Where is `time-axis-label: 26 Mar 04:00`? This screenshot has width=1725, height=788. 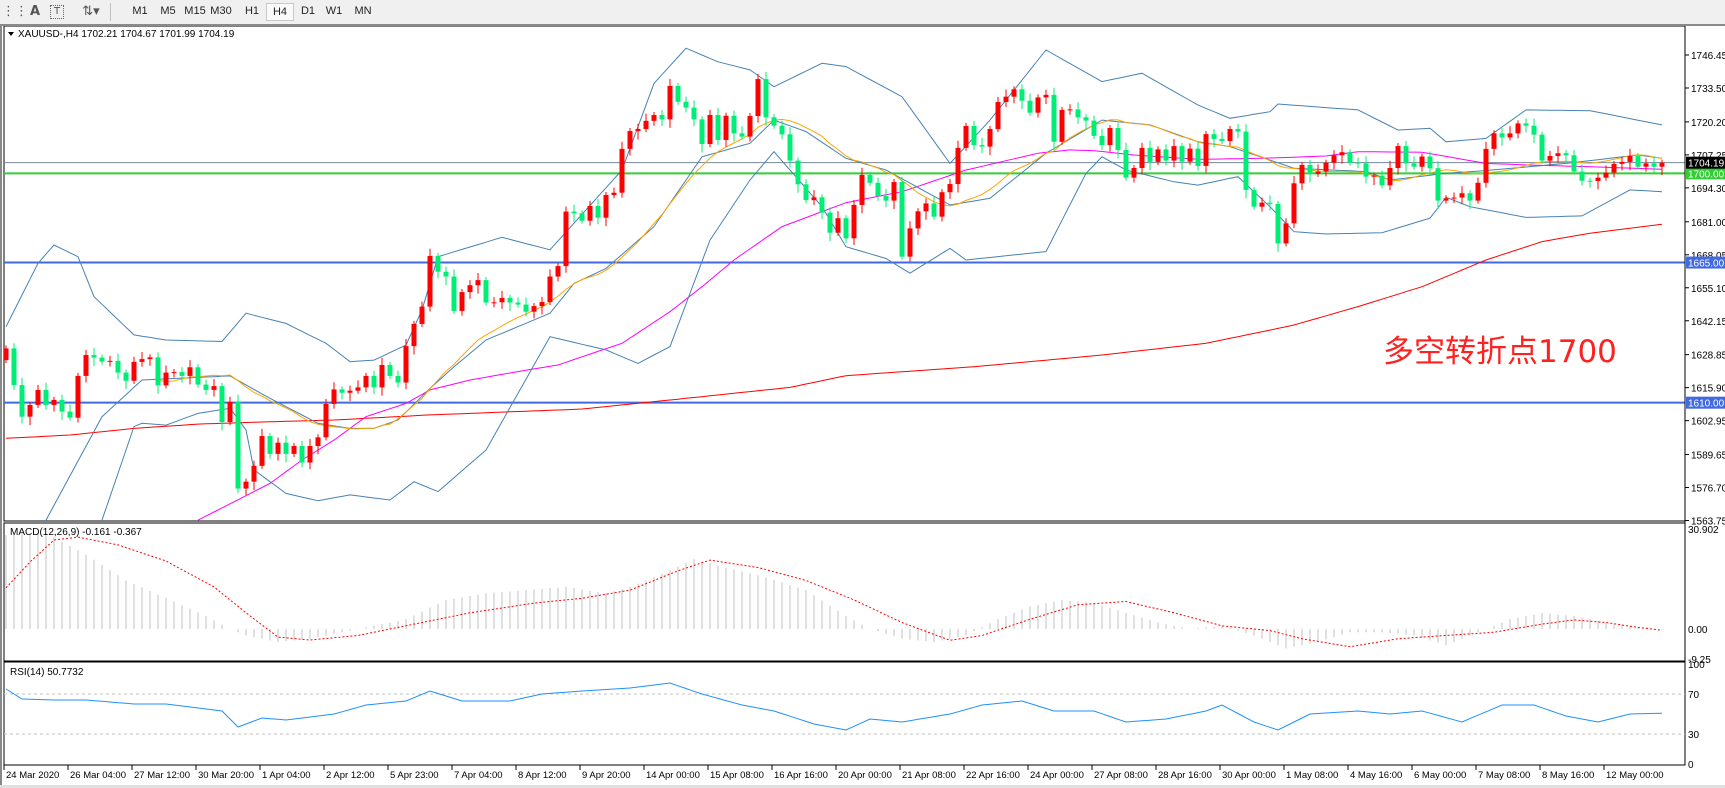 time-axis-label: 26 Mar 04:00 is located at coordinates (98, 775).